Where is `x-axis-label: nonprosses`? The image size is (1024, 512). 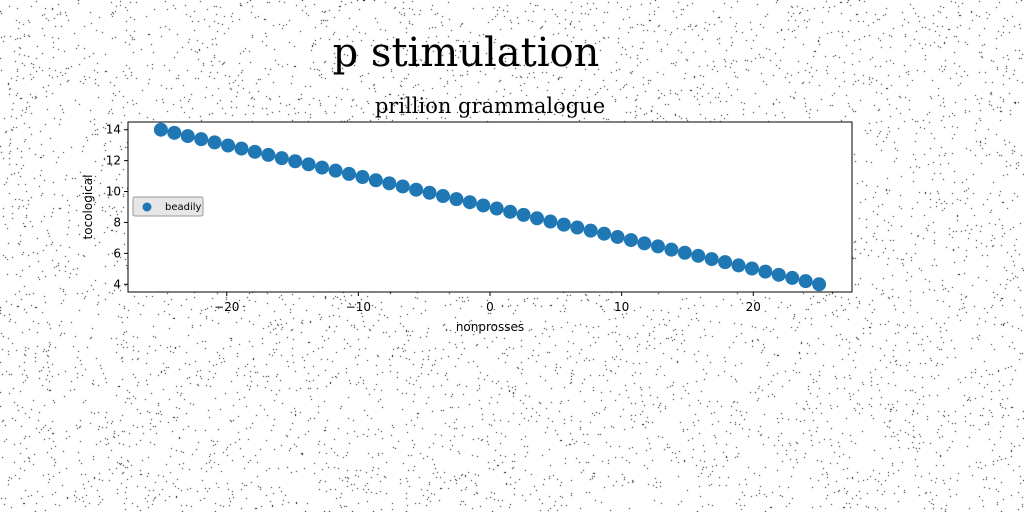
x-axis-label: nonprosses is located at coordinates (490, 327).